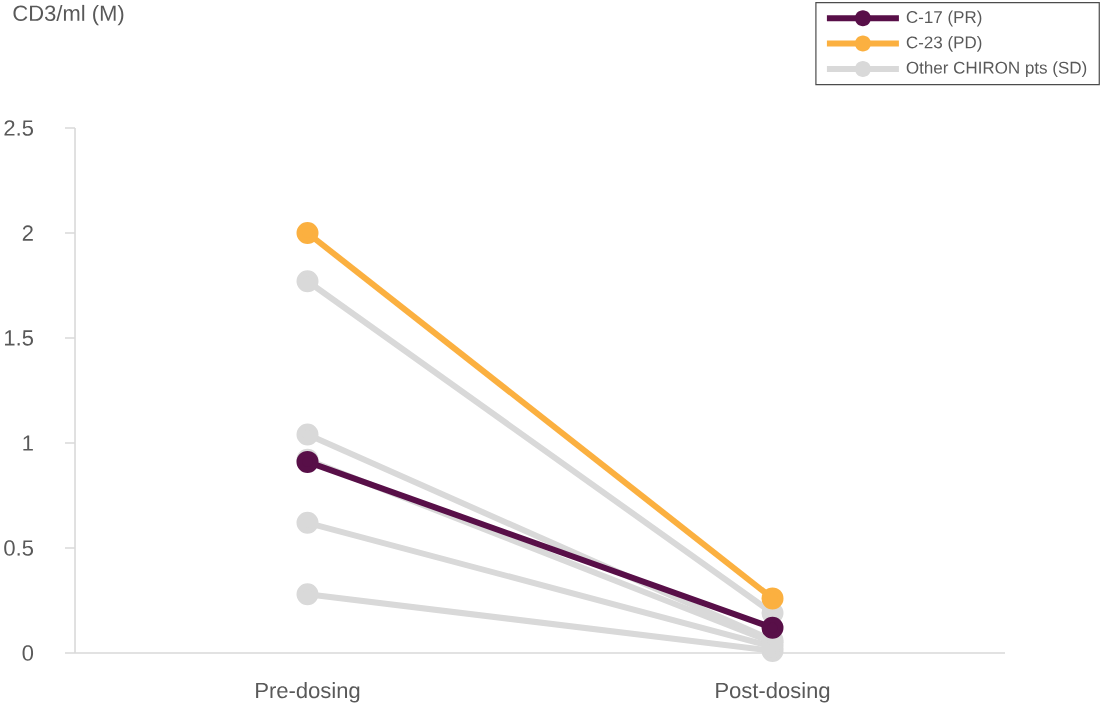 This screenshot has height=707, width=1104. What do you see at coordinates (28, 443) in the screenshot?
I see `y-tick-label: 1` at bounding box center [28, 443].